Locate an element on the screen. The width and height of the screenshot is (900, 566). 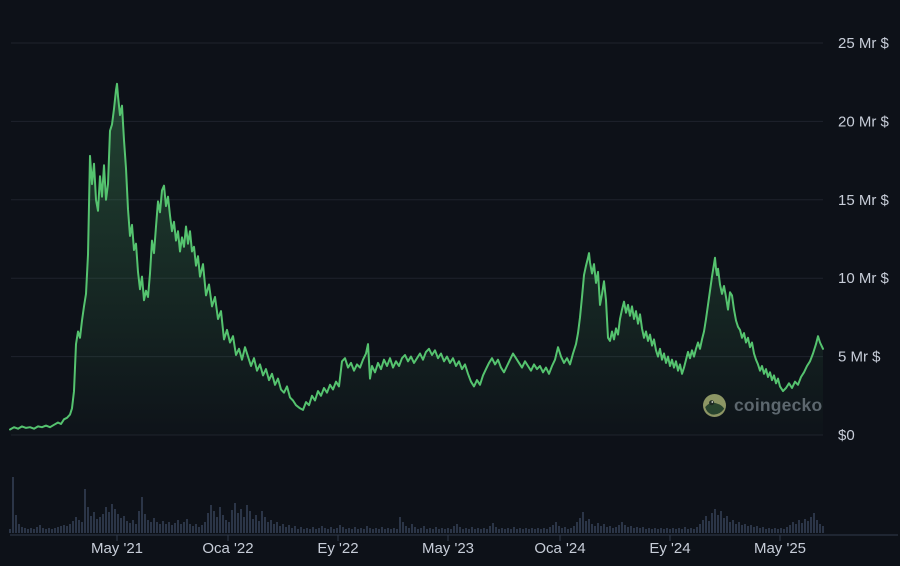
y-axis-label: 15 Mr $ is located at coordinates (864, 200).